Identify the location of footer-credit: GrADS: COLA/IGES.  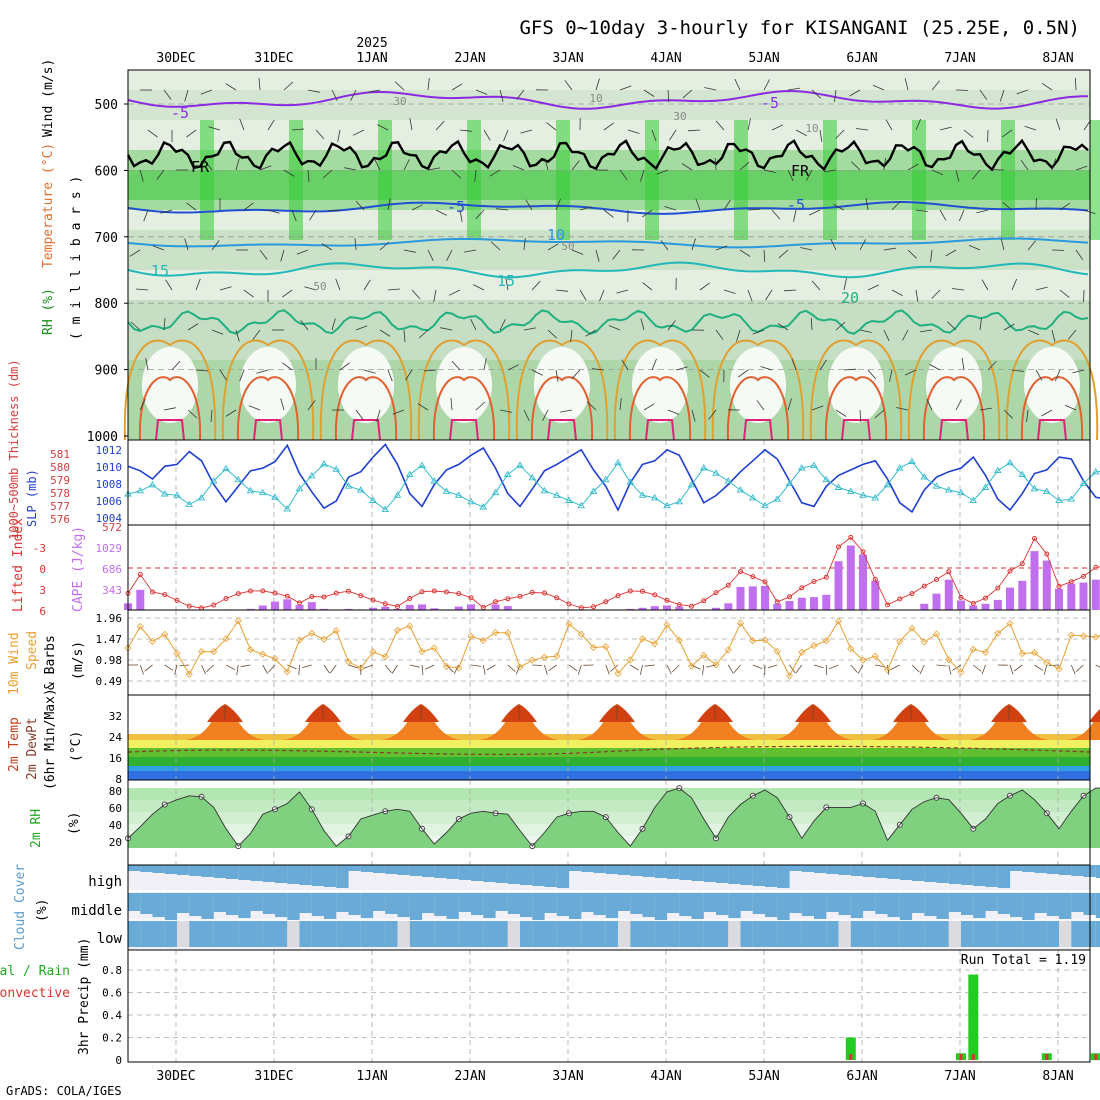
(64, 1091).